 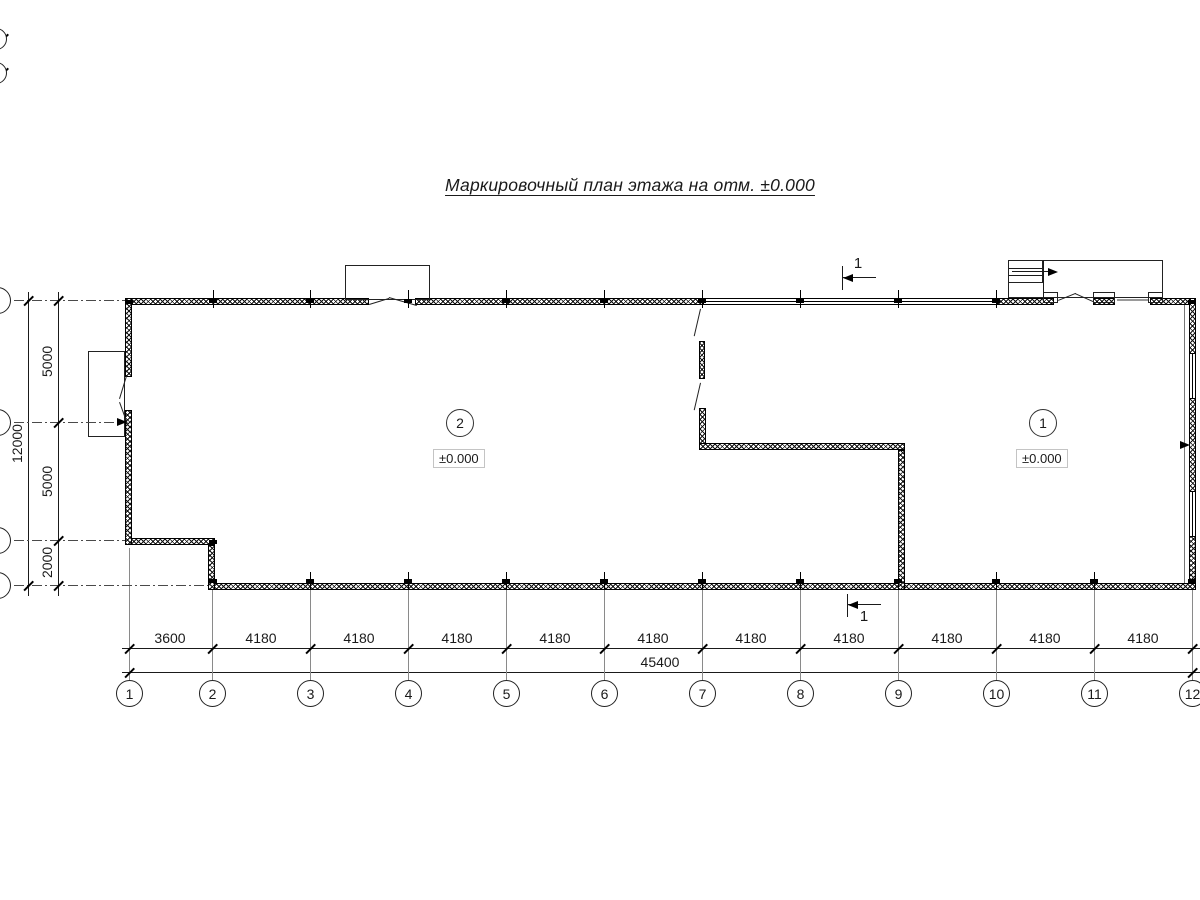 I want to click on room-tag-1: 1, so click(x=1043, y=423).